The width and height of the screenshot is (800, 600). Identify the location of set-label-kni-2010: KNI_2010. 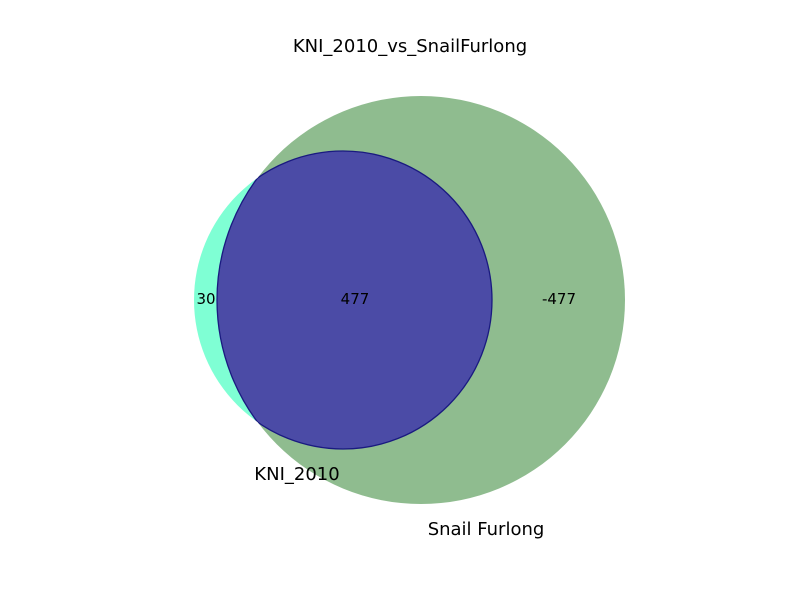
(296, 474).